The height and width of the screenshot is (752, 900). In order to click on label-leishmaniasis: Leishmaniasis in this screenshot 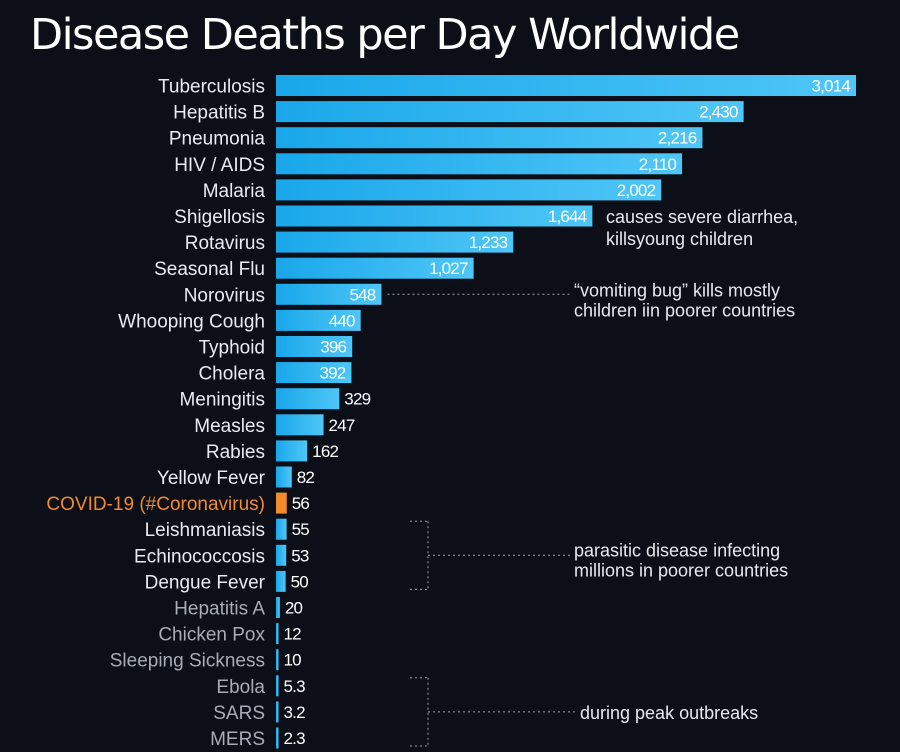, I will do `click(205, 530)`.